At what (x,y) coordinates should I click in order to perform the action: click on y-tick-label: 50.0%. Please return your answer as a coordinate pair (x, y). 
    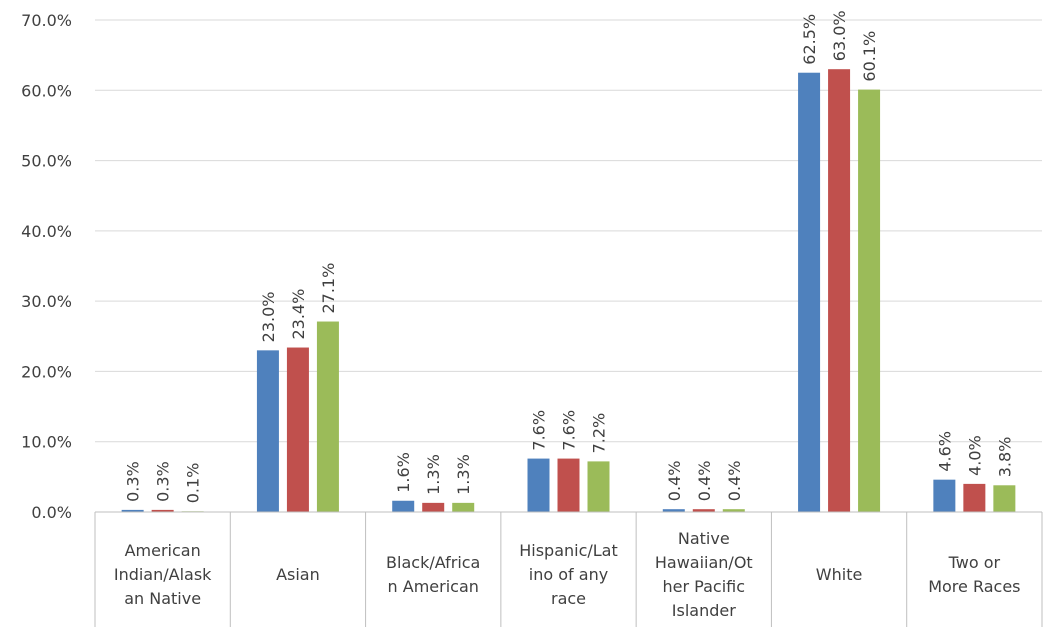
    Looking at the image, I should click on (46, 161).